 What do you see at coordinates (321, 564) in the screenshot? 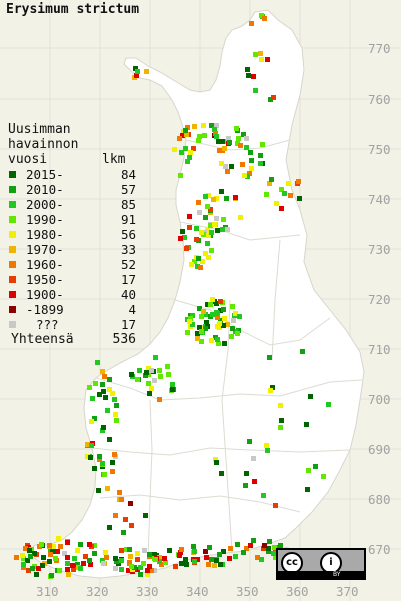
I see `cc-by-license-badge: cc i BY` at bounding box center [321, 564].